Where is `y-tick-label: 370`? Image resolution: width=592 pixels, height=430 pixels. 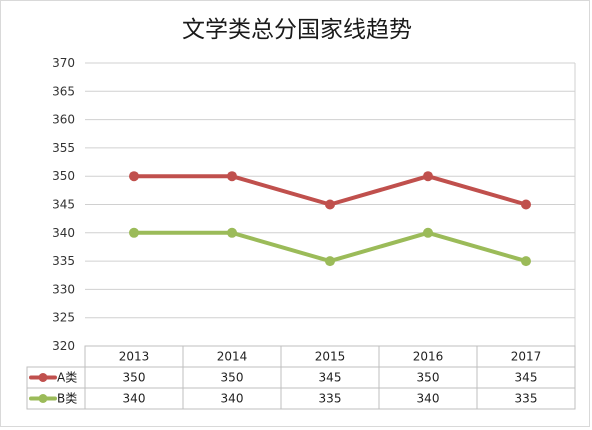
y-tick-label: 370 is located at coordinates (63, 63).